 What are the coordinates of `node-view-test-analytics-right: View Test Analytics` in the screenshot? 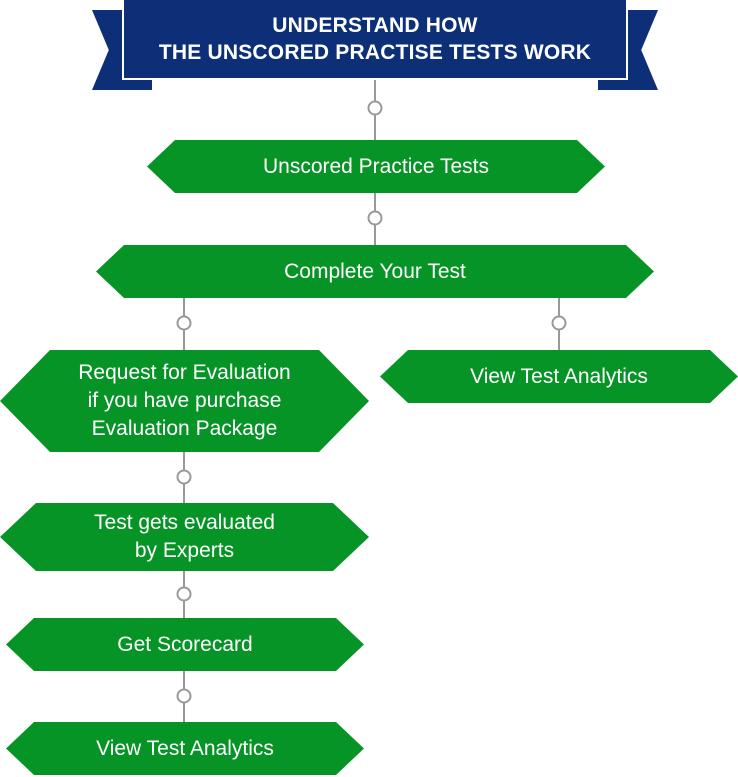 It's located at (559, 376).